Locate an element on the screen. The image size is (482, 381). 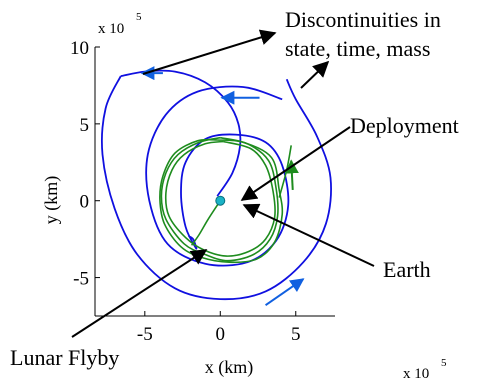
x-tick-label: -5 is located at coordinates (145, 334).